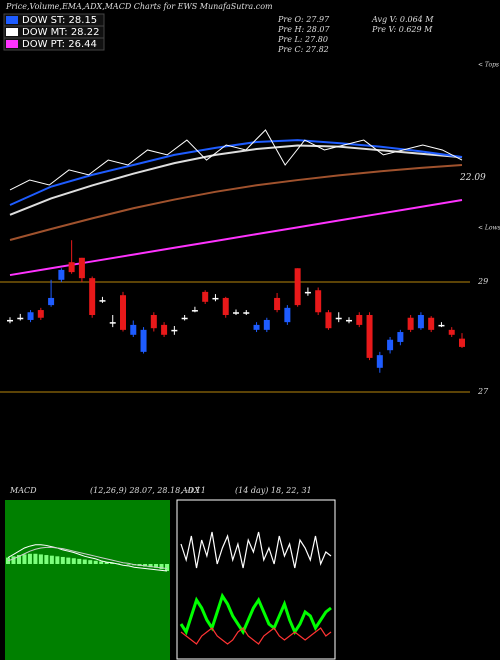 The width and height of the screenshot is (500, 660). What do you see at coordinates (190, 490) in the screenshot?
I see `panel-title: ADX` at bounding box center [190, 490].